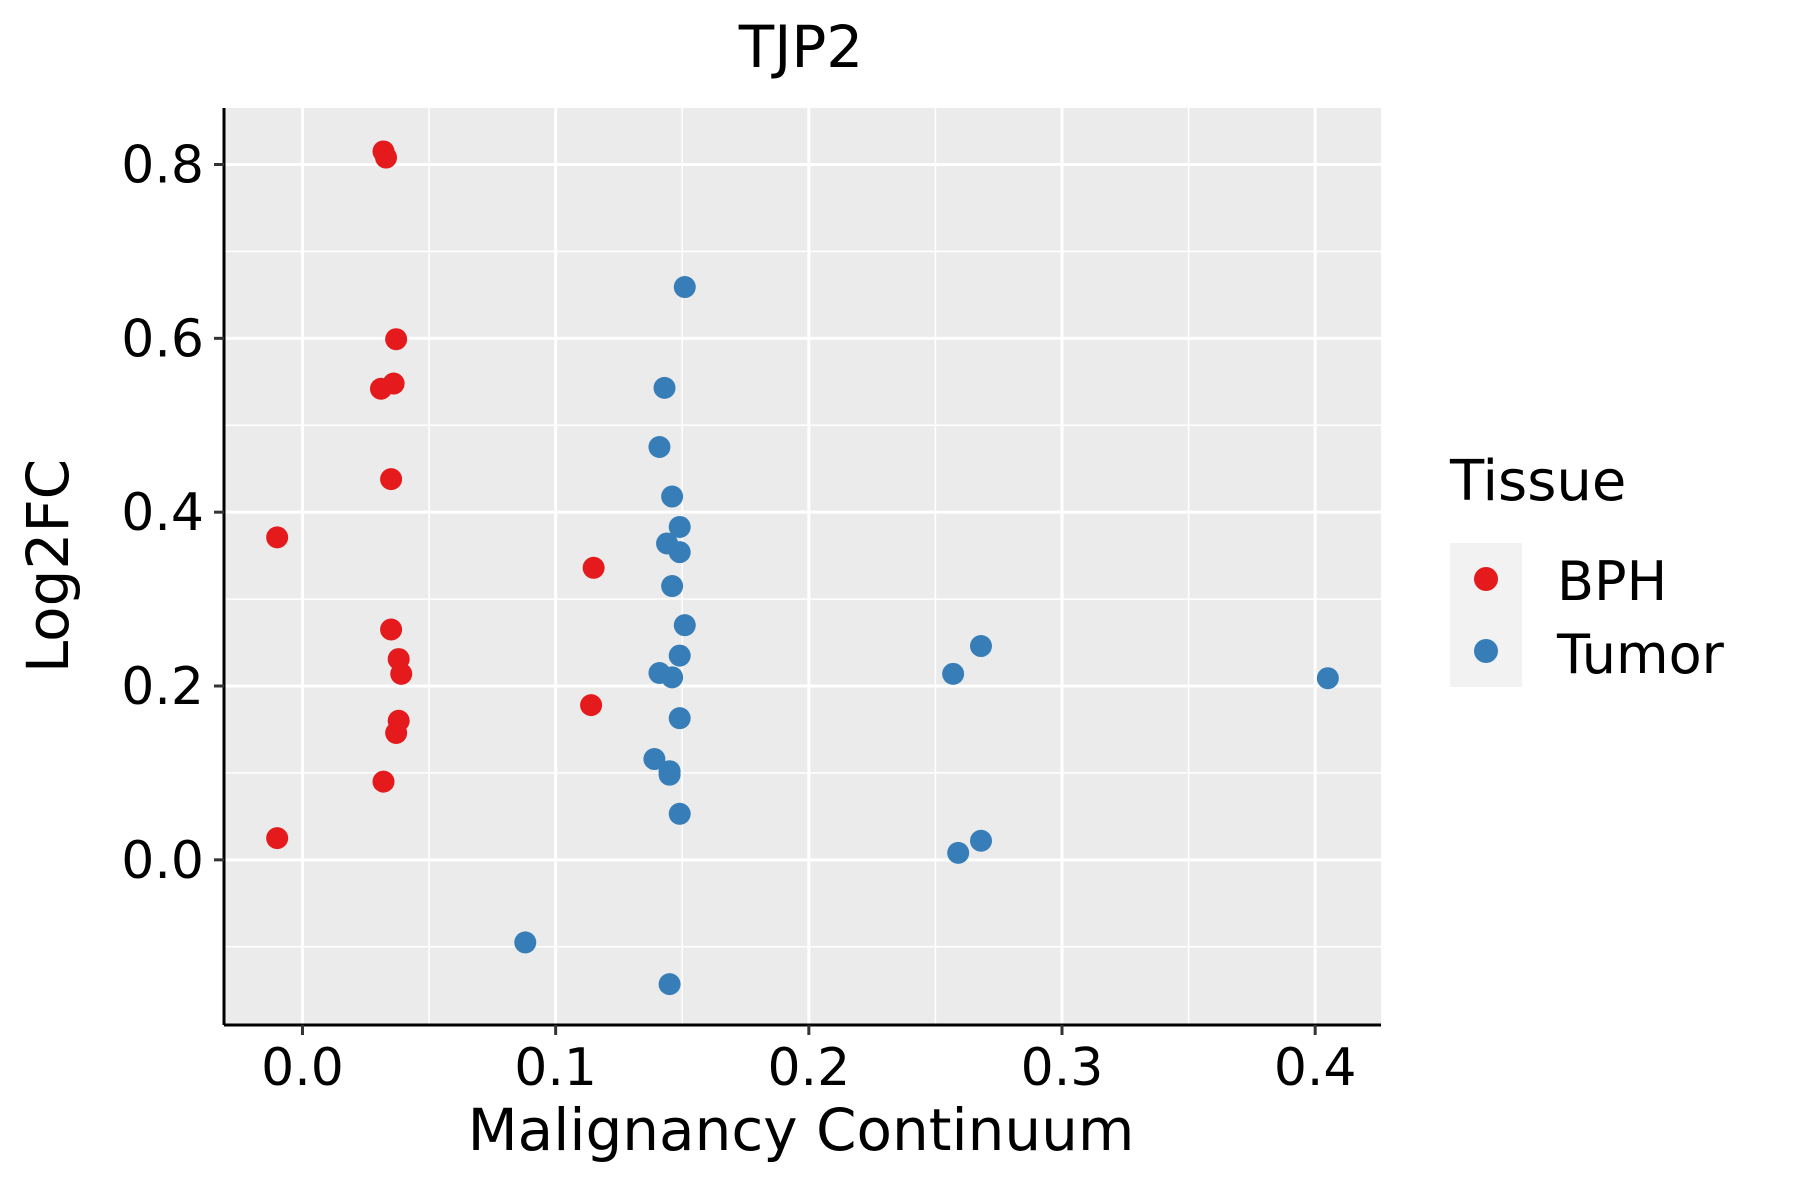 The image size is (1800, 1200). I want to click on y-tick-label-1: 0.2, so click(162, 687).